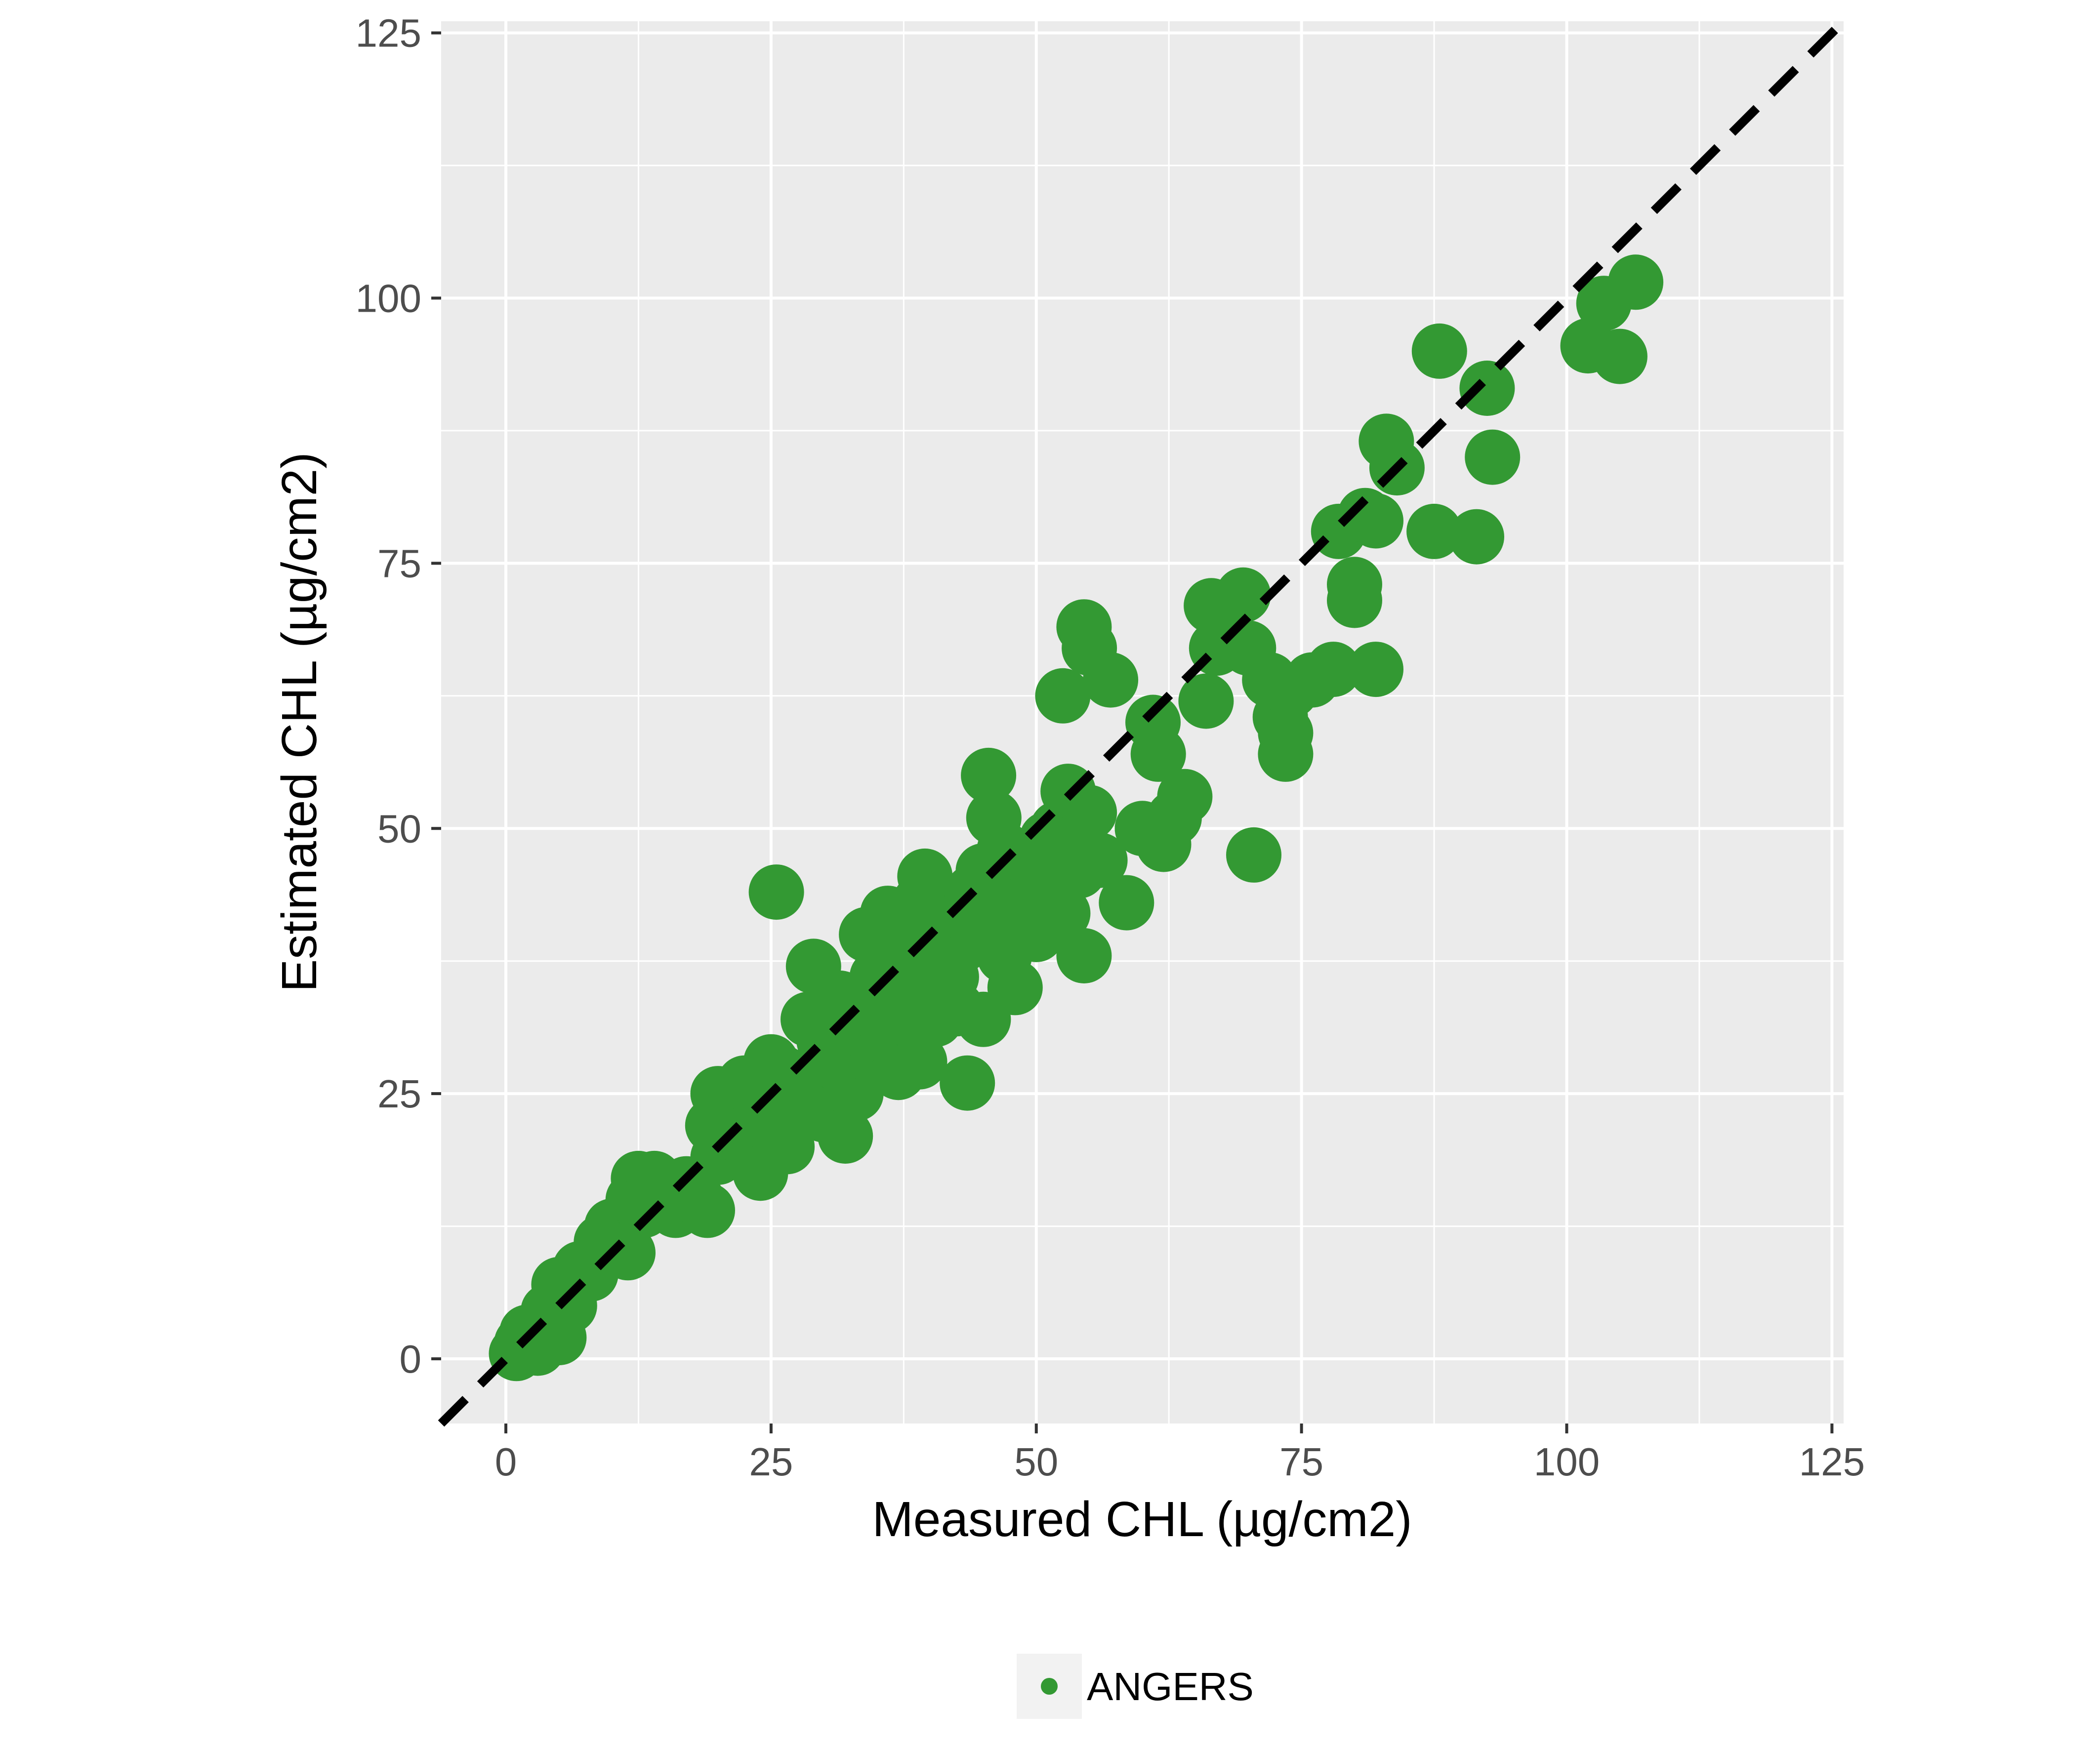 The image size is (2100, 1750). What do you see at coordinates (1567, 1462) in the screenshot?
I see `x-tick-label: 100` at bounding box center [1567, 1462].